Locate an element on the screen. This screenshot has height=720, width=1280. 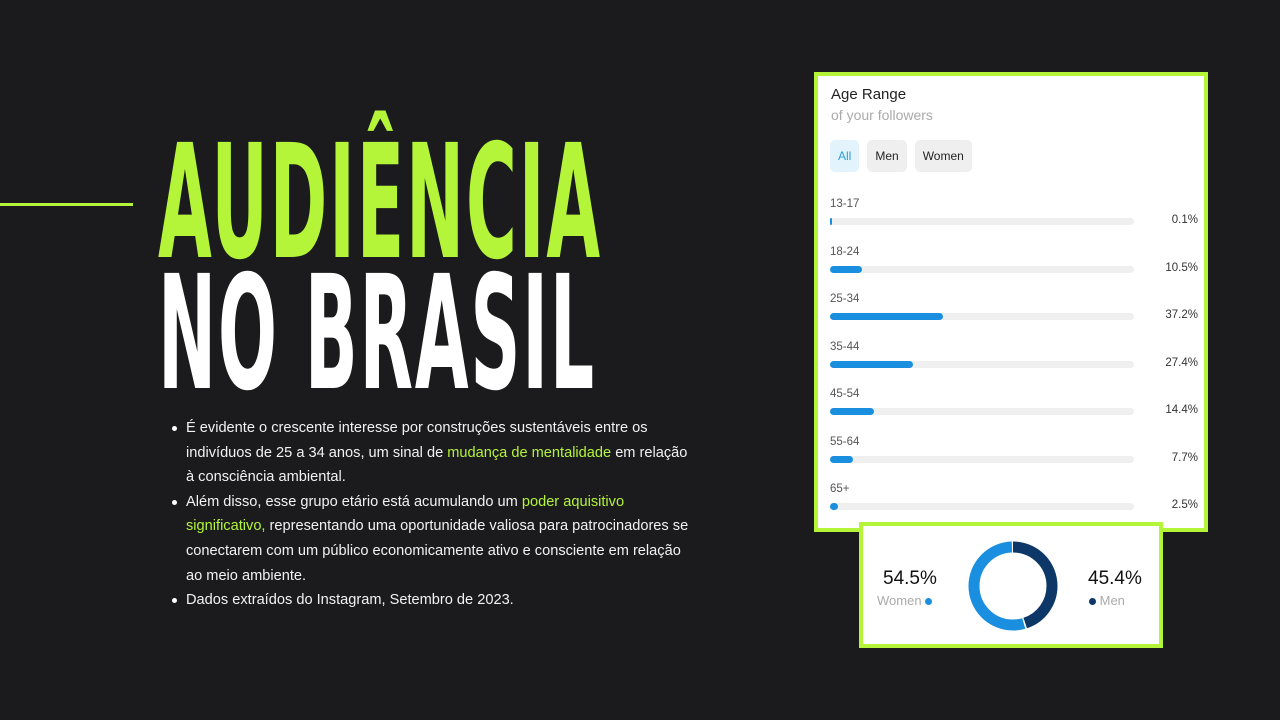
men-value: 45.4% is located at coordinates (1115, 578).